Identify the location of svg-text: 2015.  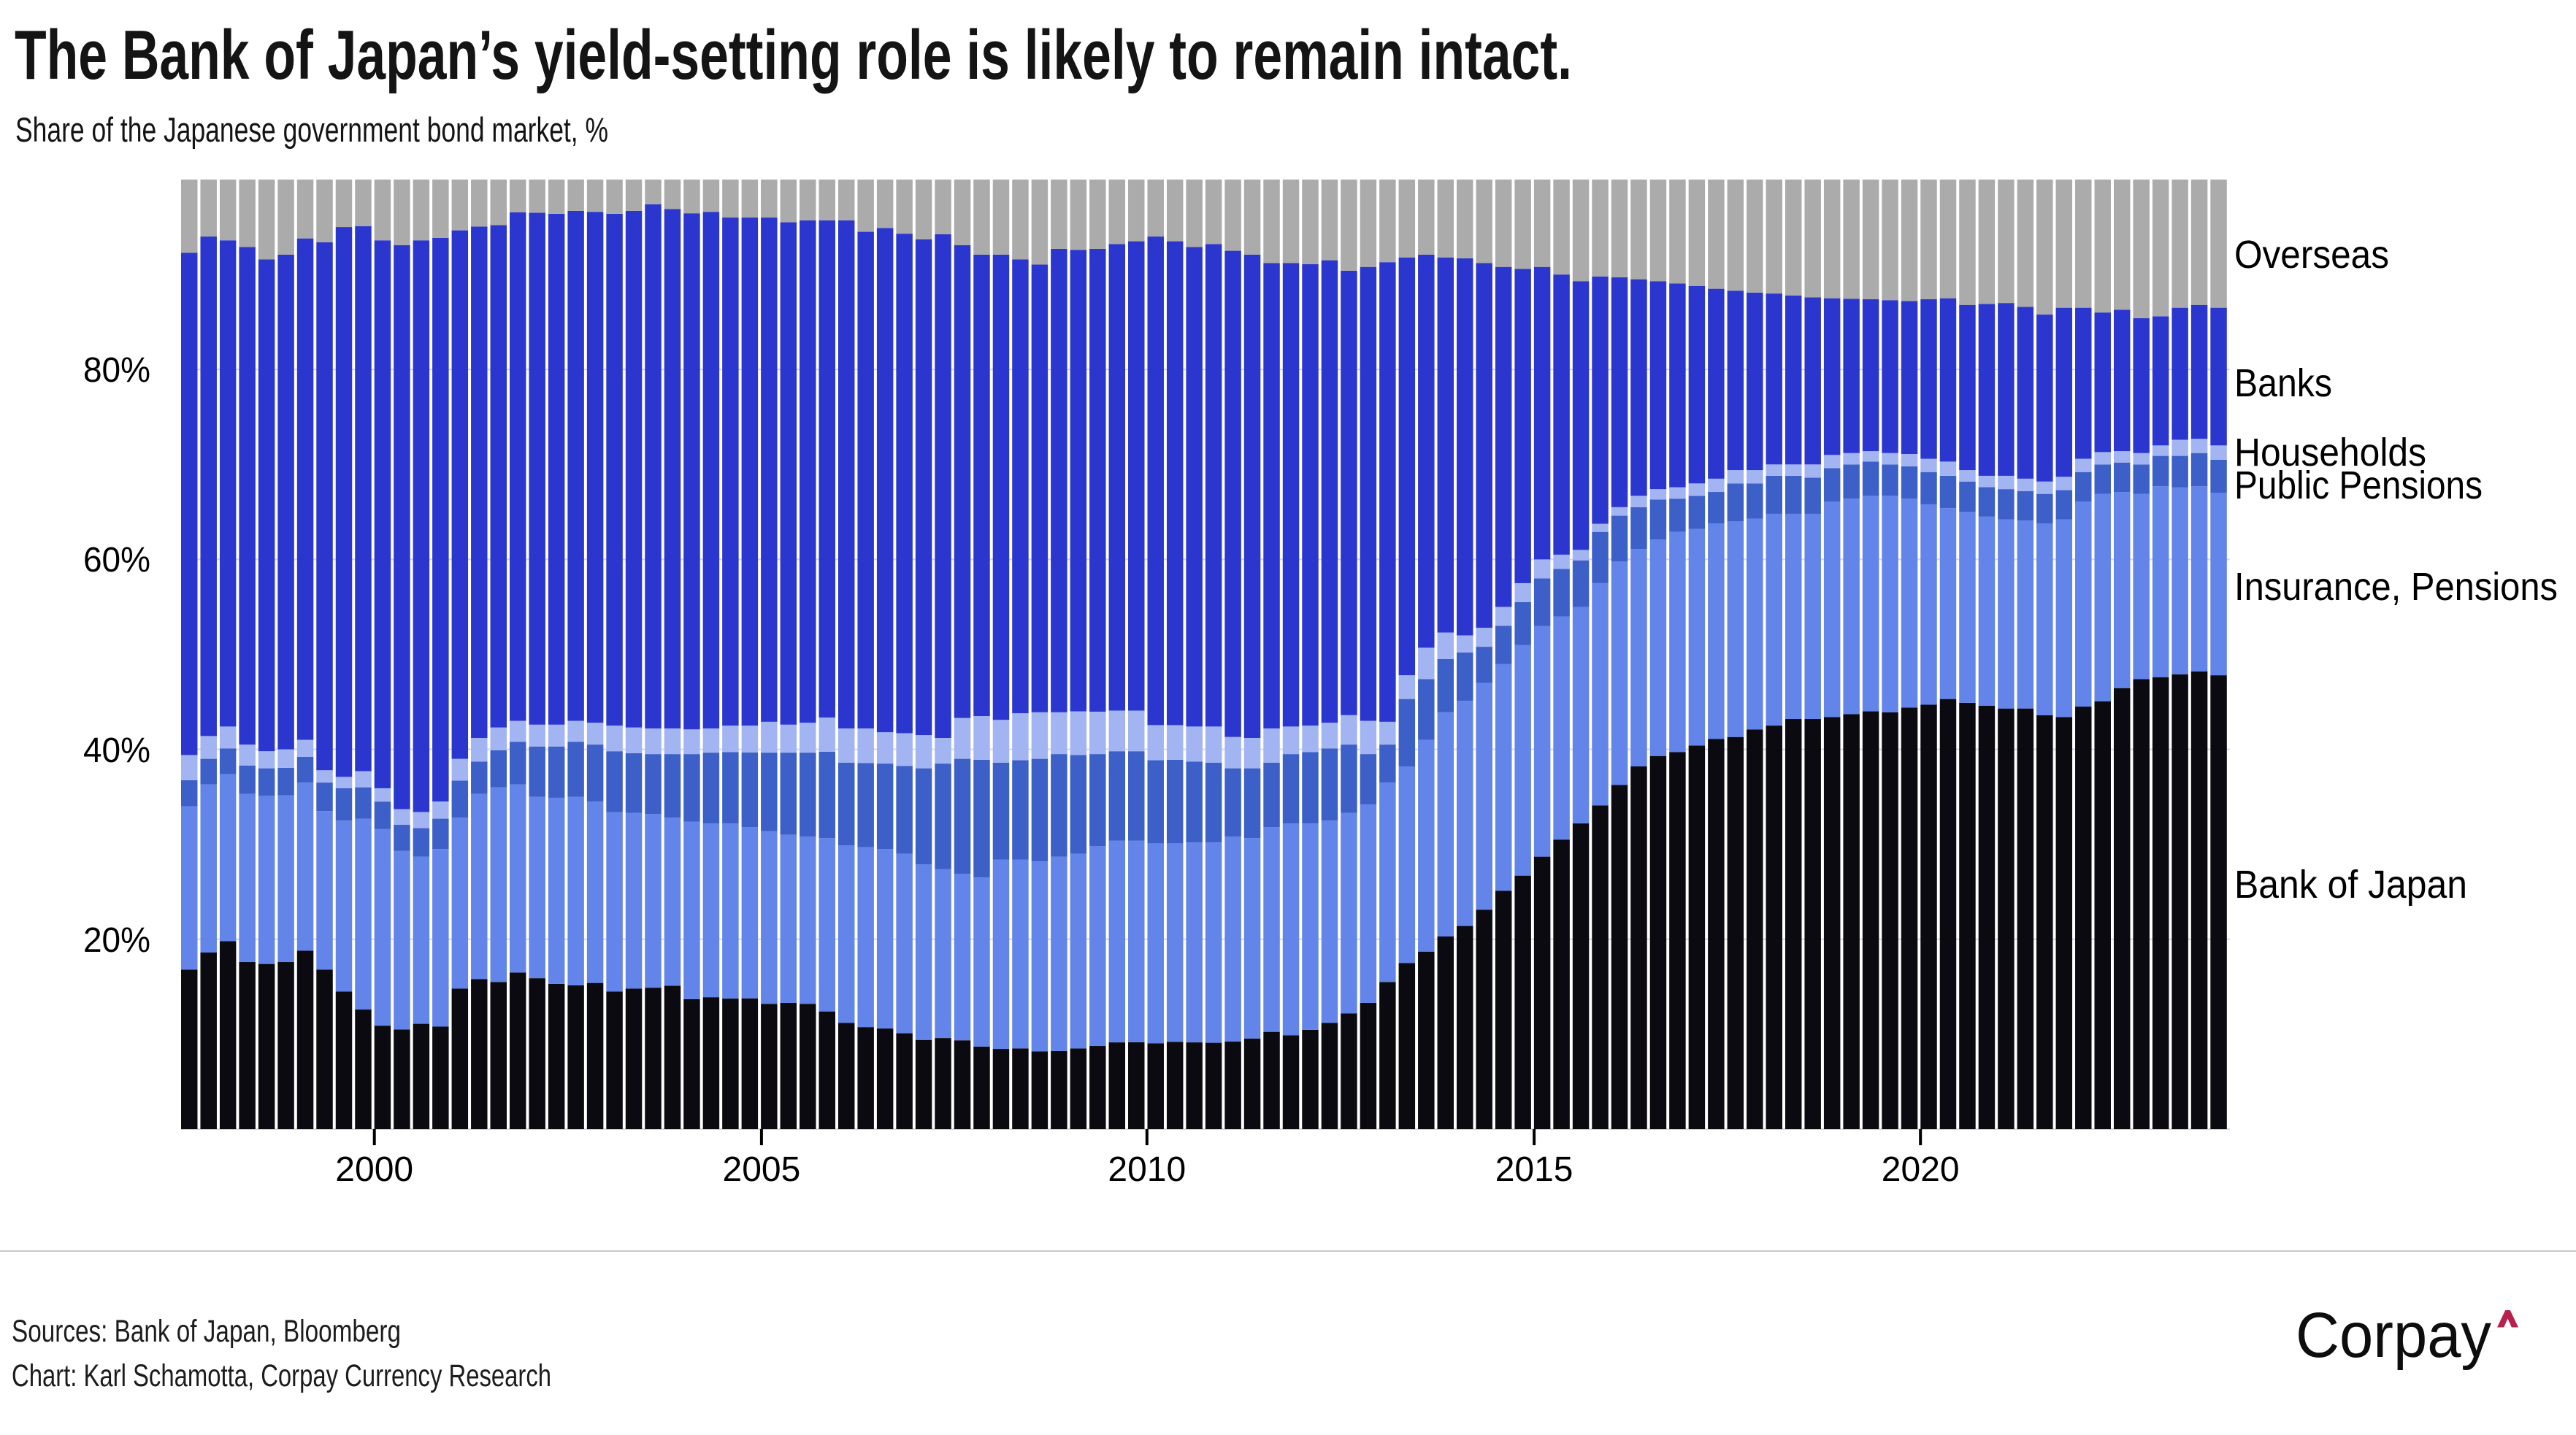
(1534, 1169).